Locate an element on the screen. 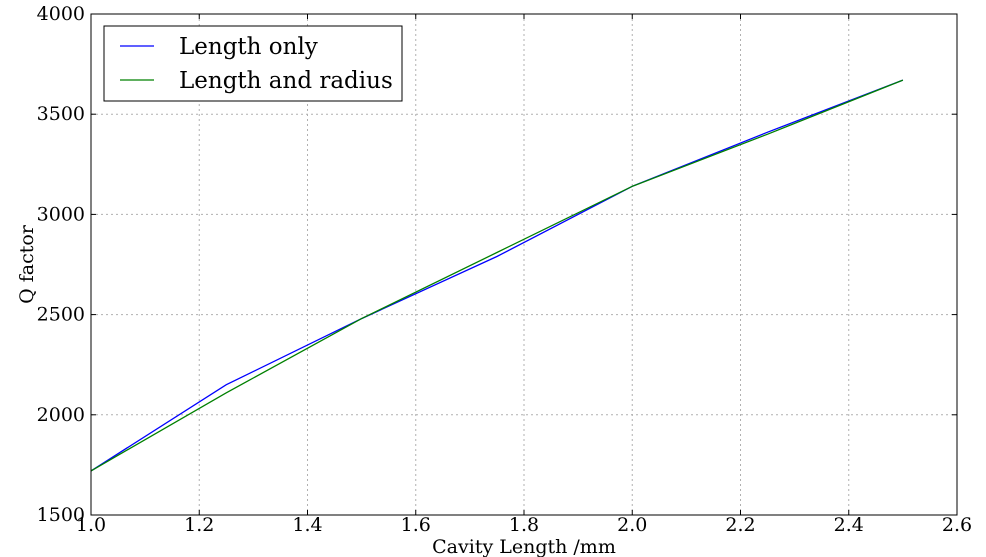  x-tick-label: 1.6 is located at coordinates (416, 525).